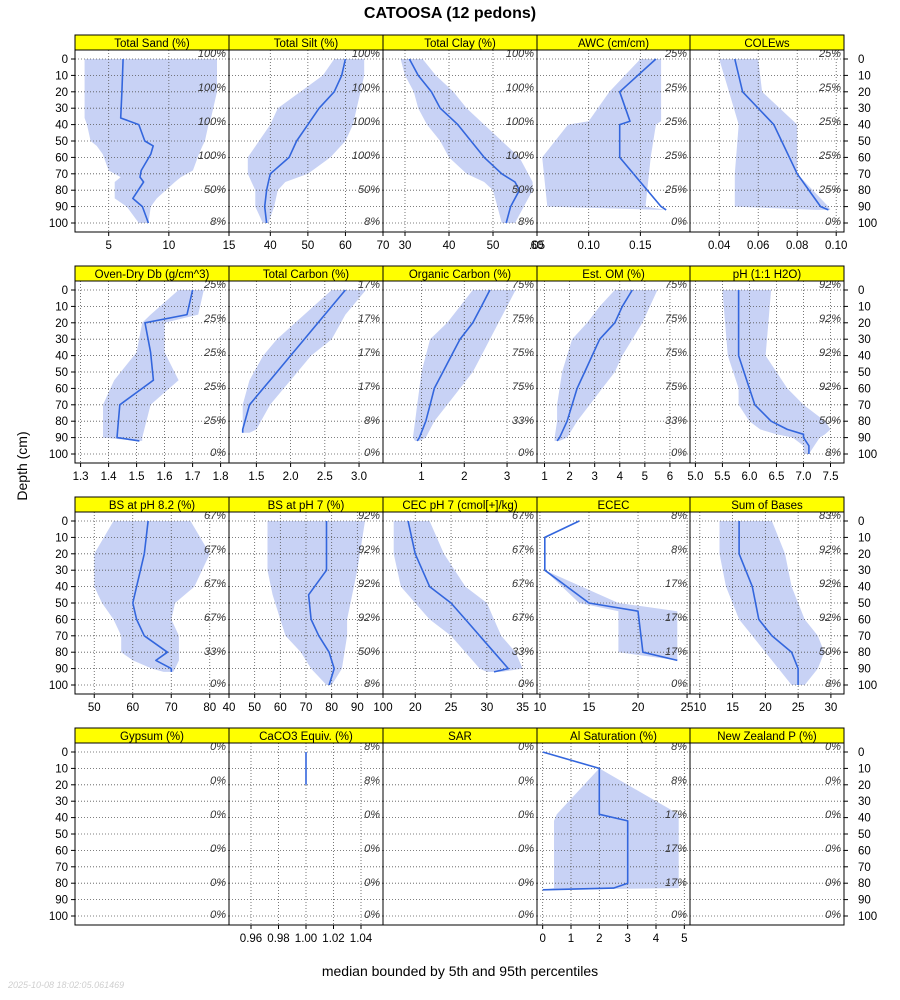 Image resolution: width=900 pixels, height=1000 pixels. What do you see at coordinates (61, 191) in the screenshot?
I see `y-tick-label: 80` at bounding box center [61, 191].